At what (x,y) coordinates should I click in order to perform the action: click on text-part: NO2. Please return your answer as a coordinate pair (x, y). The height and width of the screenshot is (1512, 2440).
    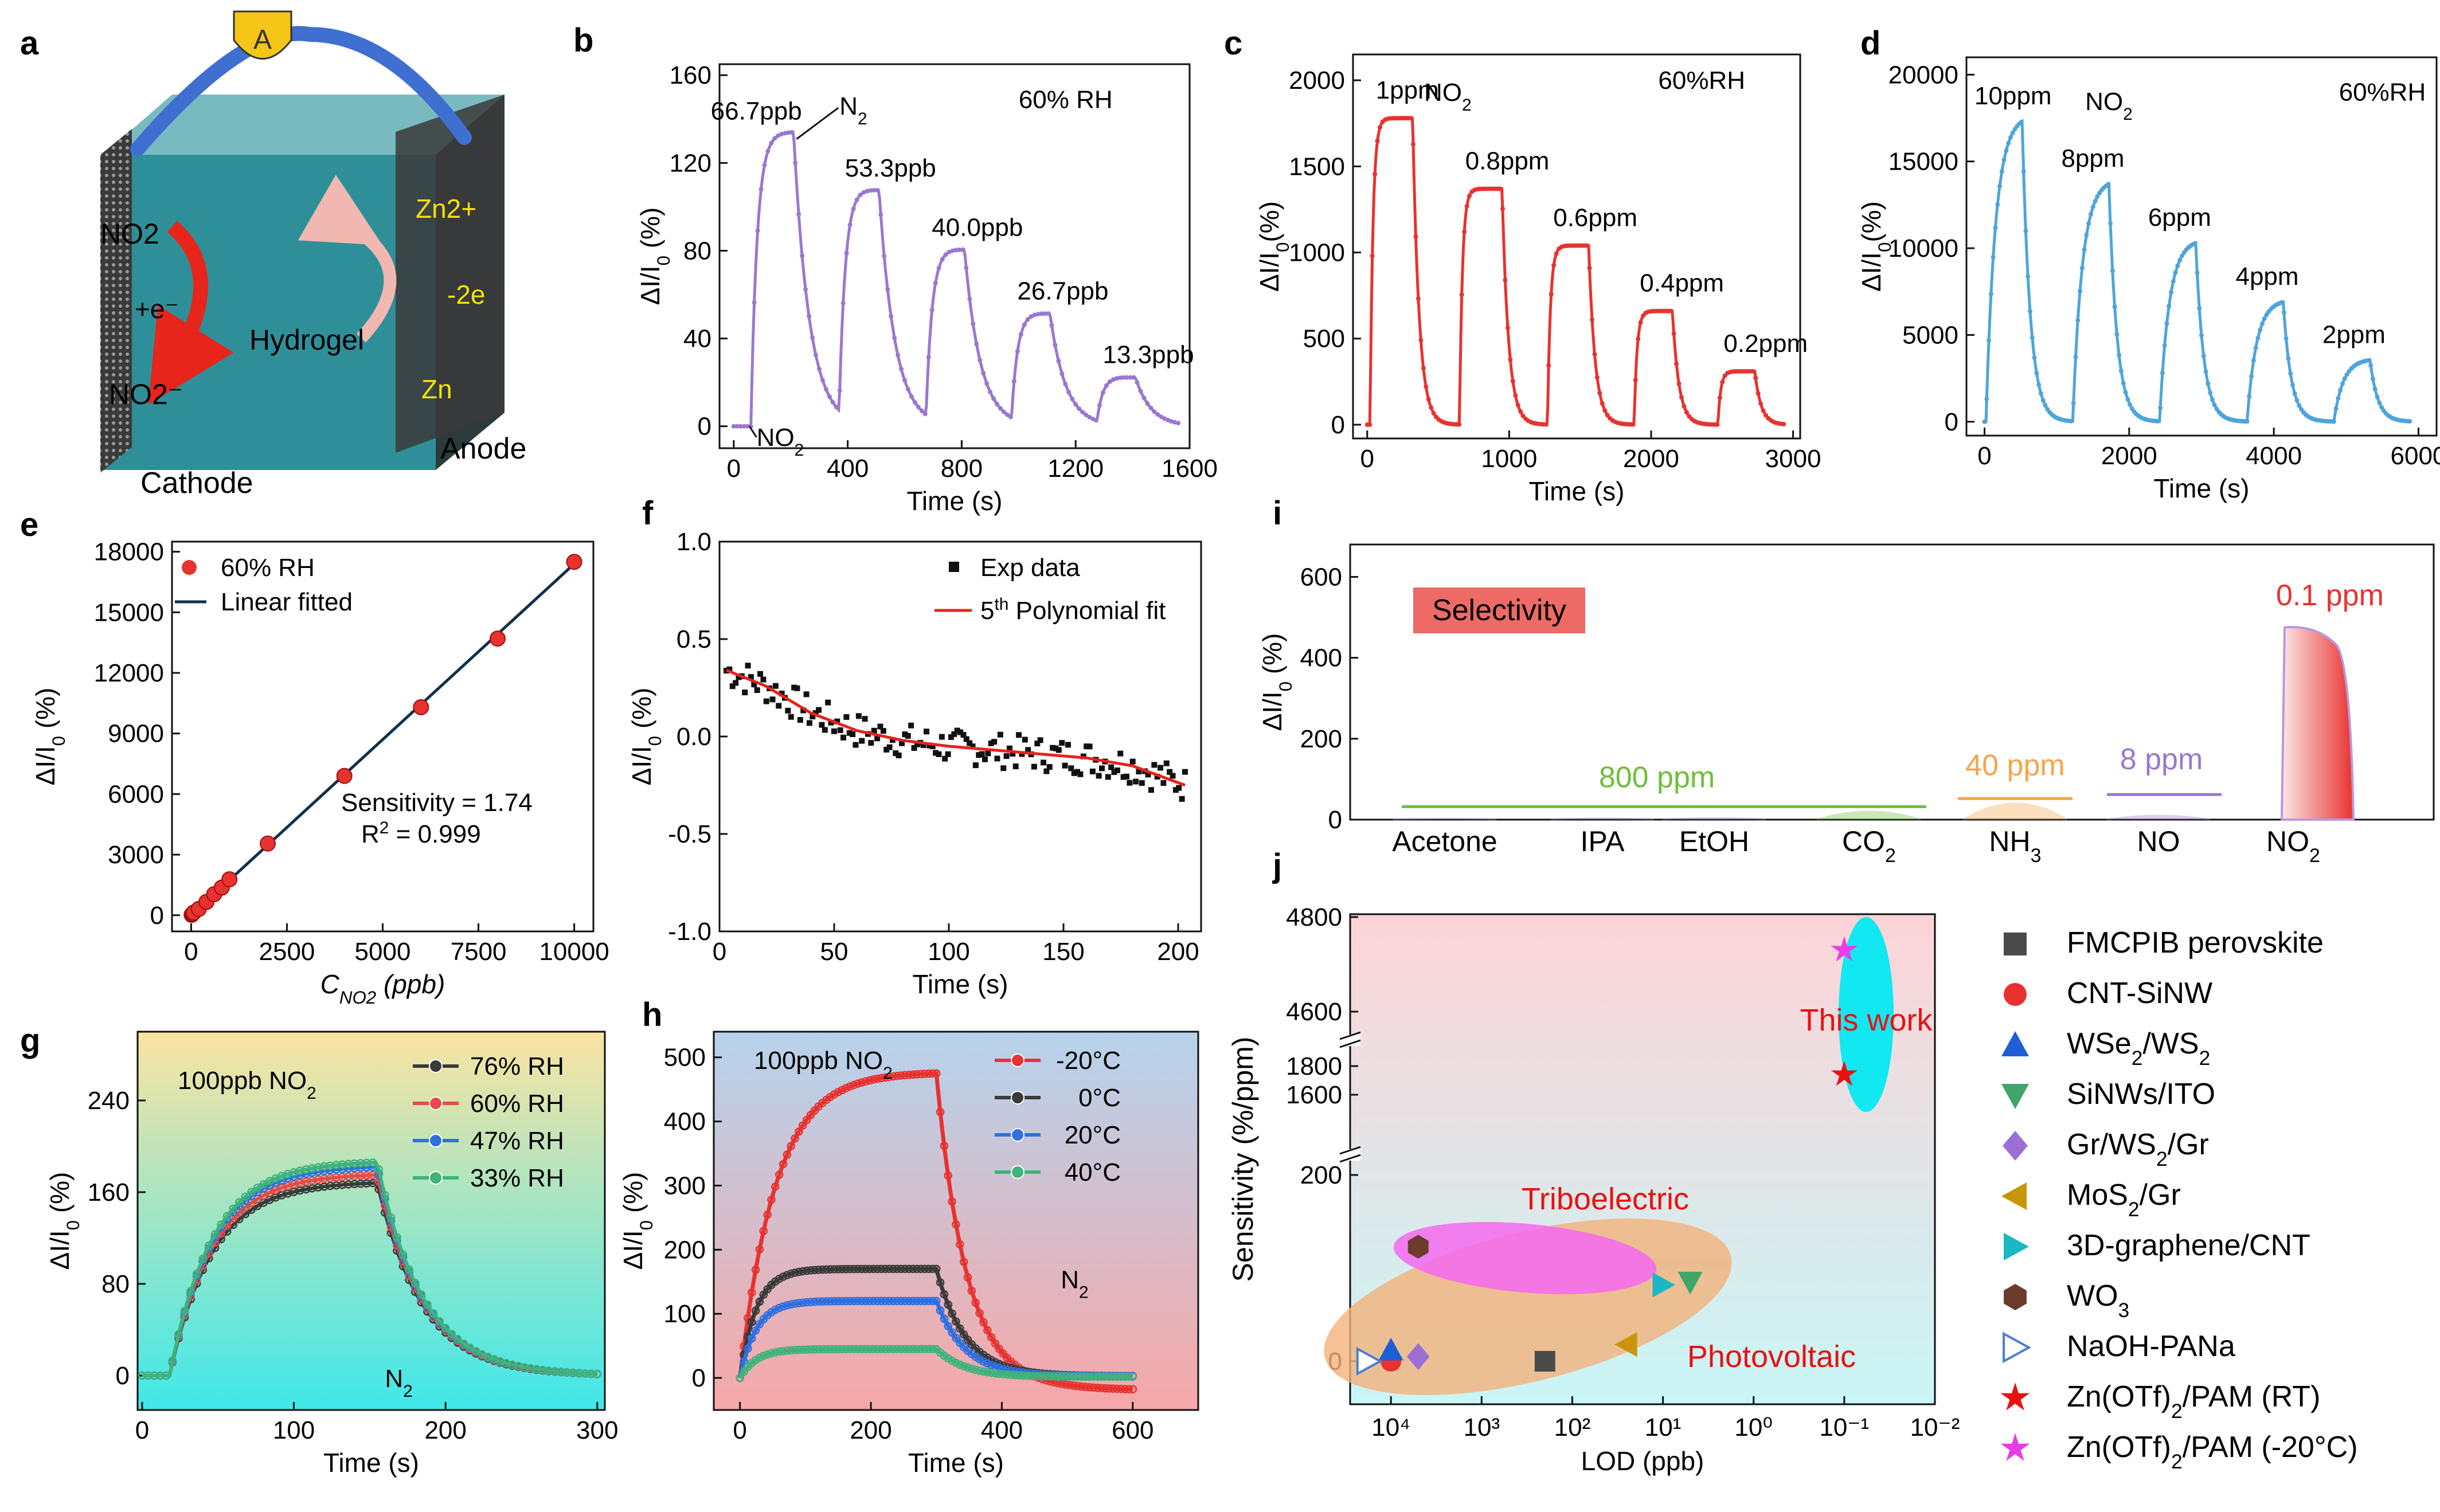
    Looking at the image, I should click on (358, 998).